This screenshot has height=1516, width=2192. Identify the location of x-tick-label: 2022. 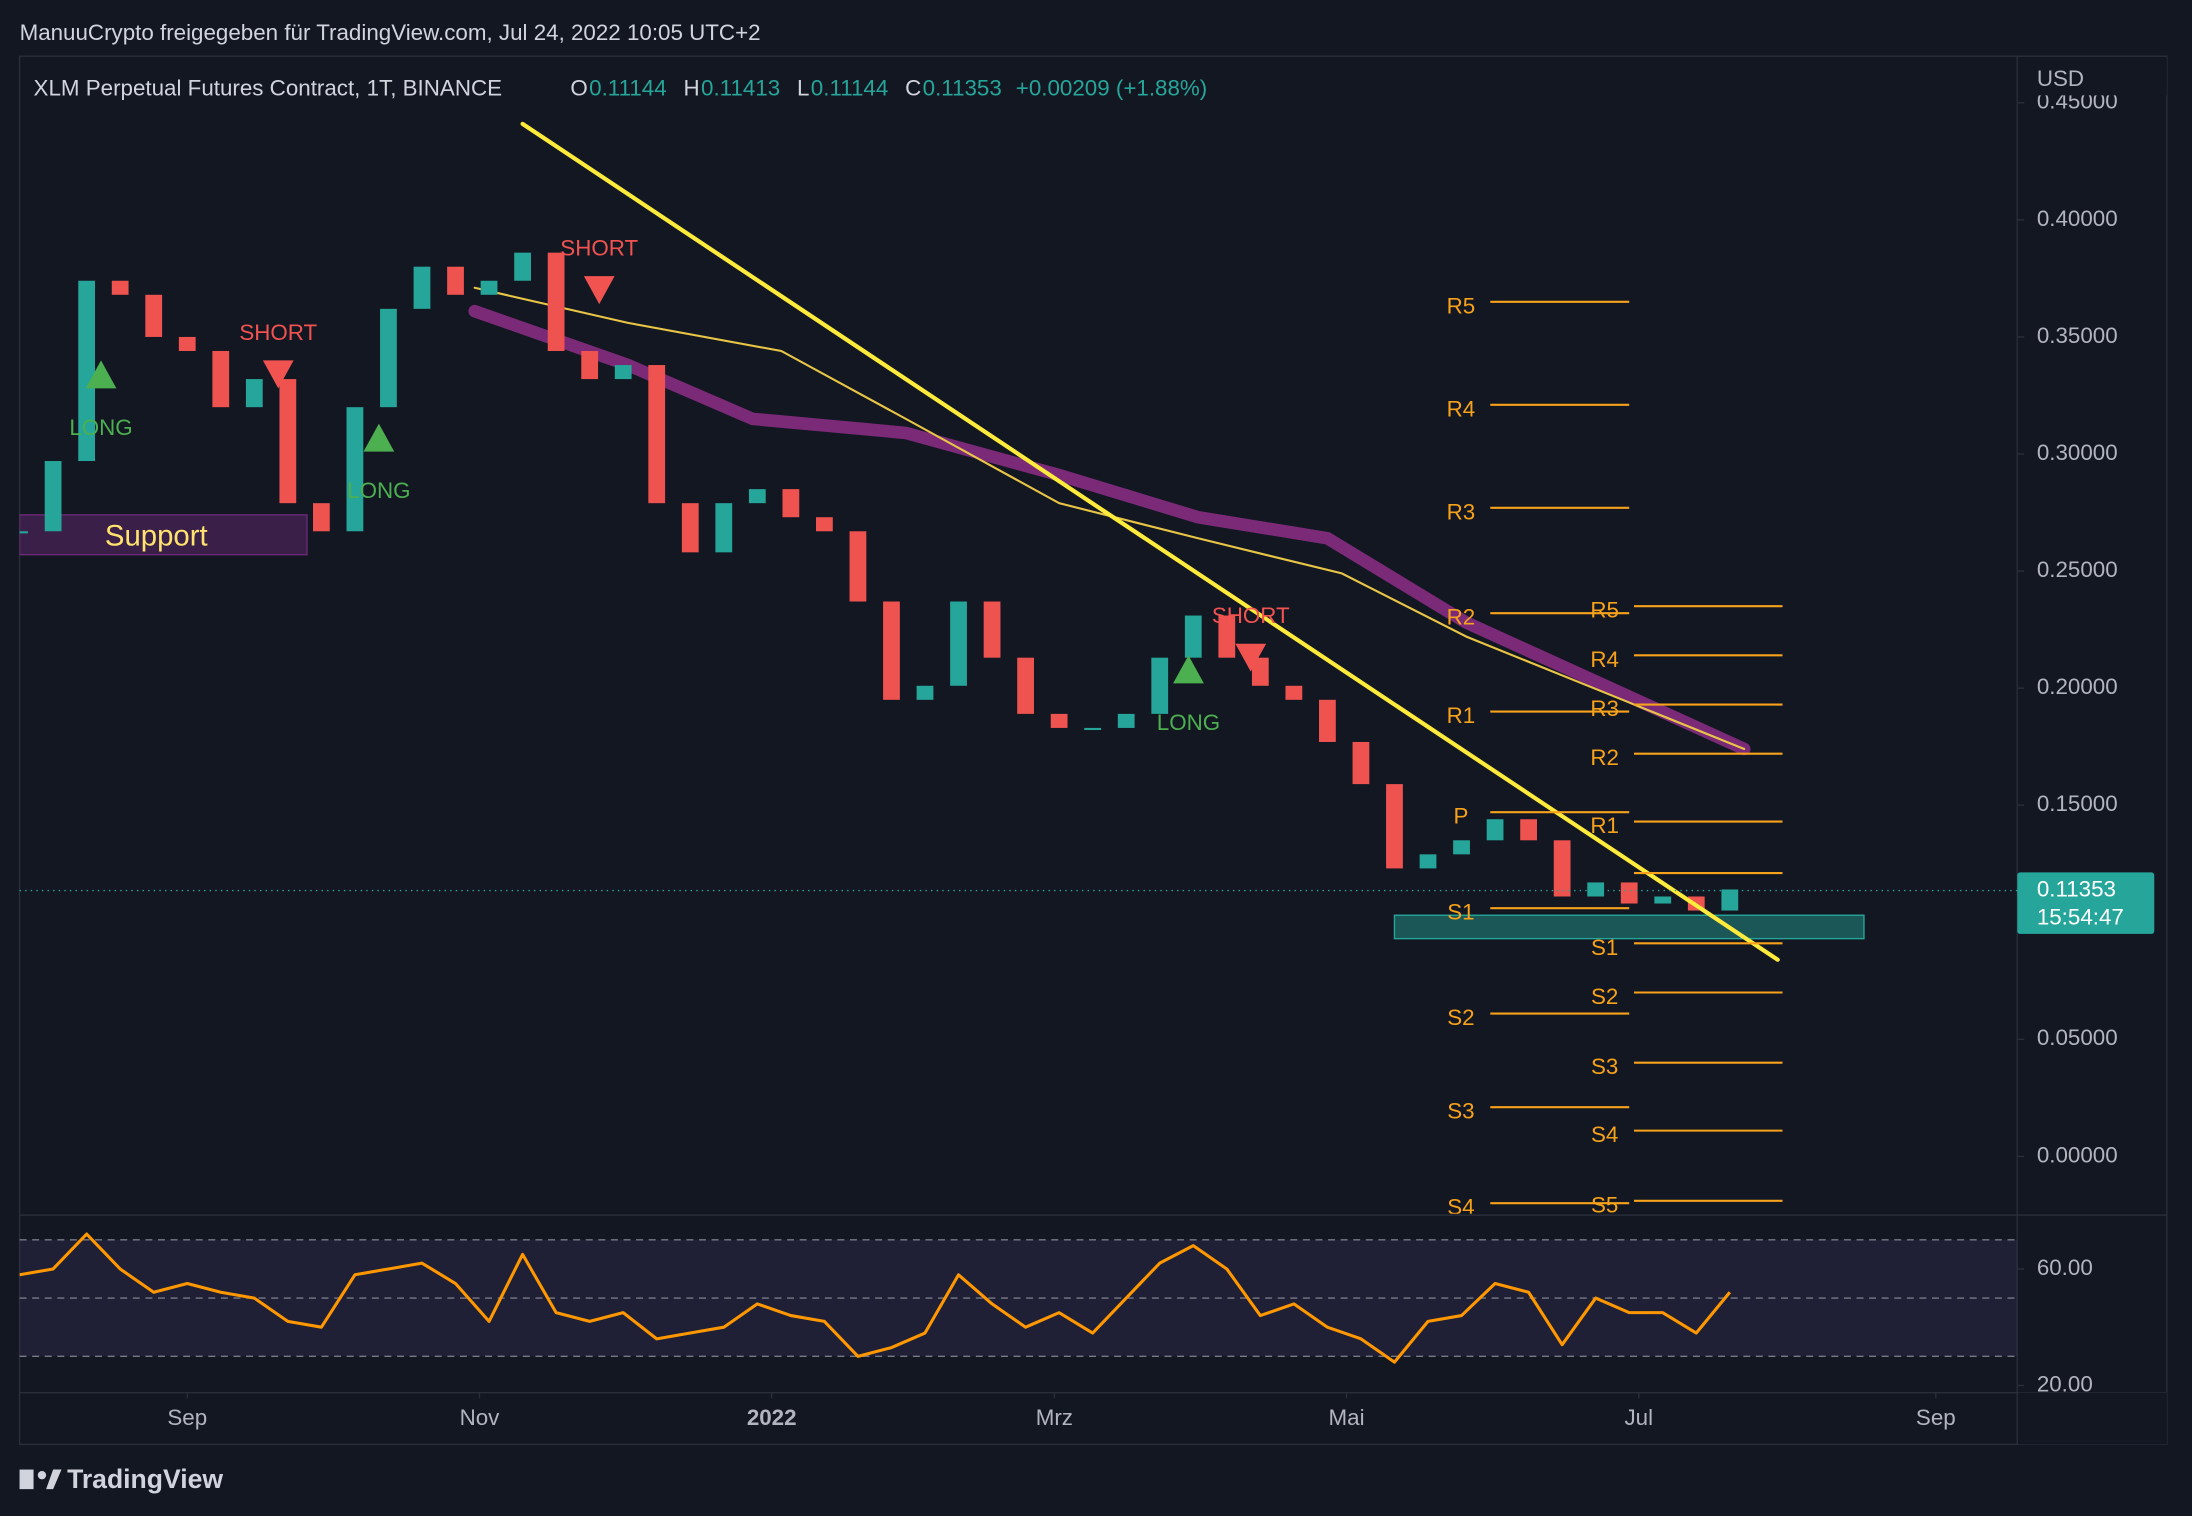
(772, 1417).